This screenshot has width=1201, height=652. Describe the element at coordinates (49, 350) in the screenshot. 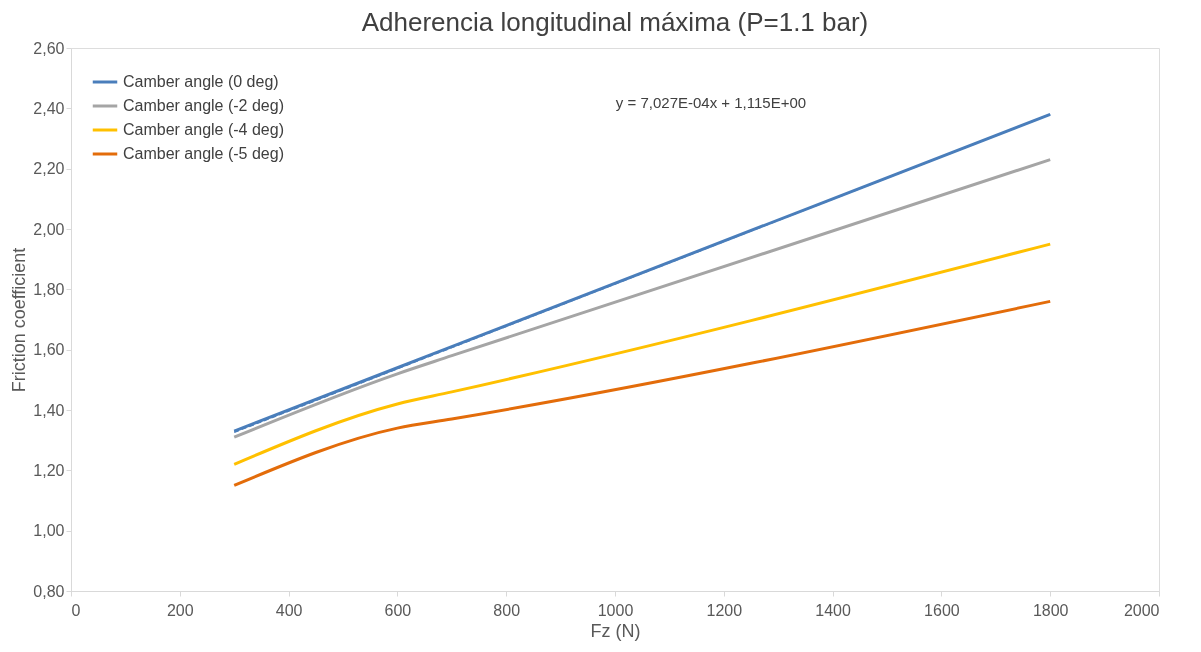

I see `y-tick-label: 1,60` at that location.